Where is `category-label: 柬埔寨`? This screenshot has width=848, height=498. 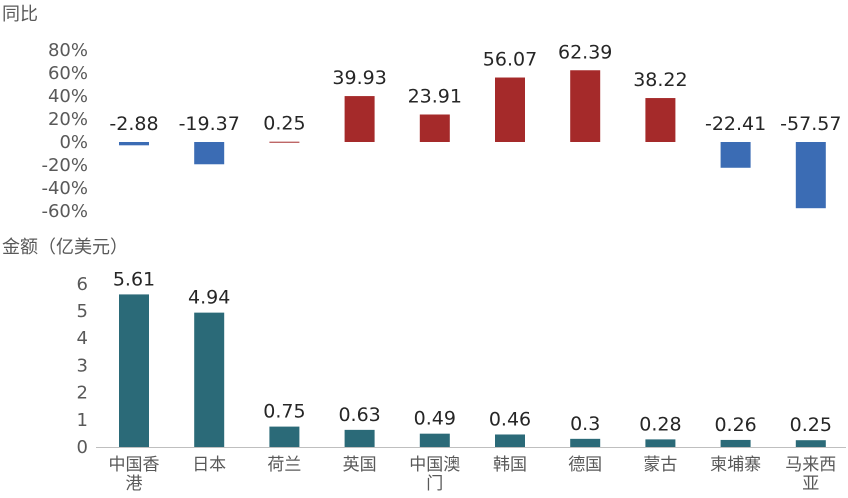
category-label: 柬埔寨 is located at coordinates (735, 465).